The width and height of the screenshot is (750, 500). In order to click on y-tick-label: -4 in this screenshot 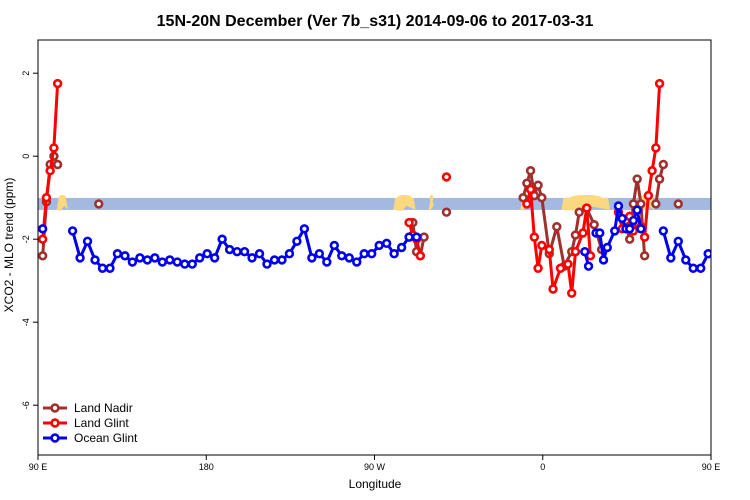, I will do `click(26, 322)`.